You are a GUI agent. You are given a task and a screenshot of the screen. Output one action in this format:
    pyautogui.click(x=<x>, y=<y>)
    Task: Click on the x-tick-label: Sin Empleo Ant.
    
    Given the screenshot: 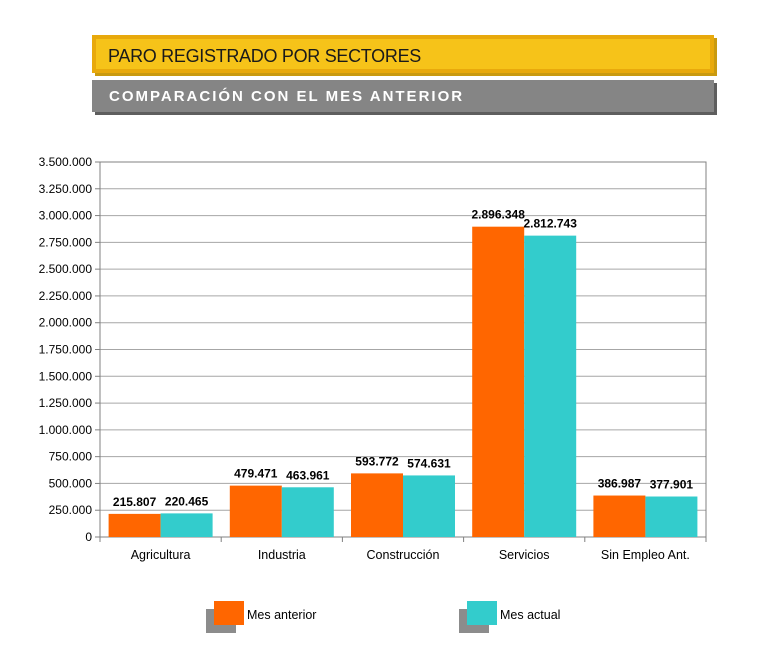 What is the action you would take?
    pyautogui.click(x=645, y=555)
    